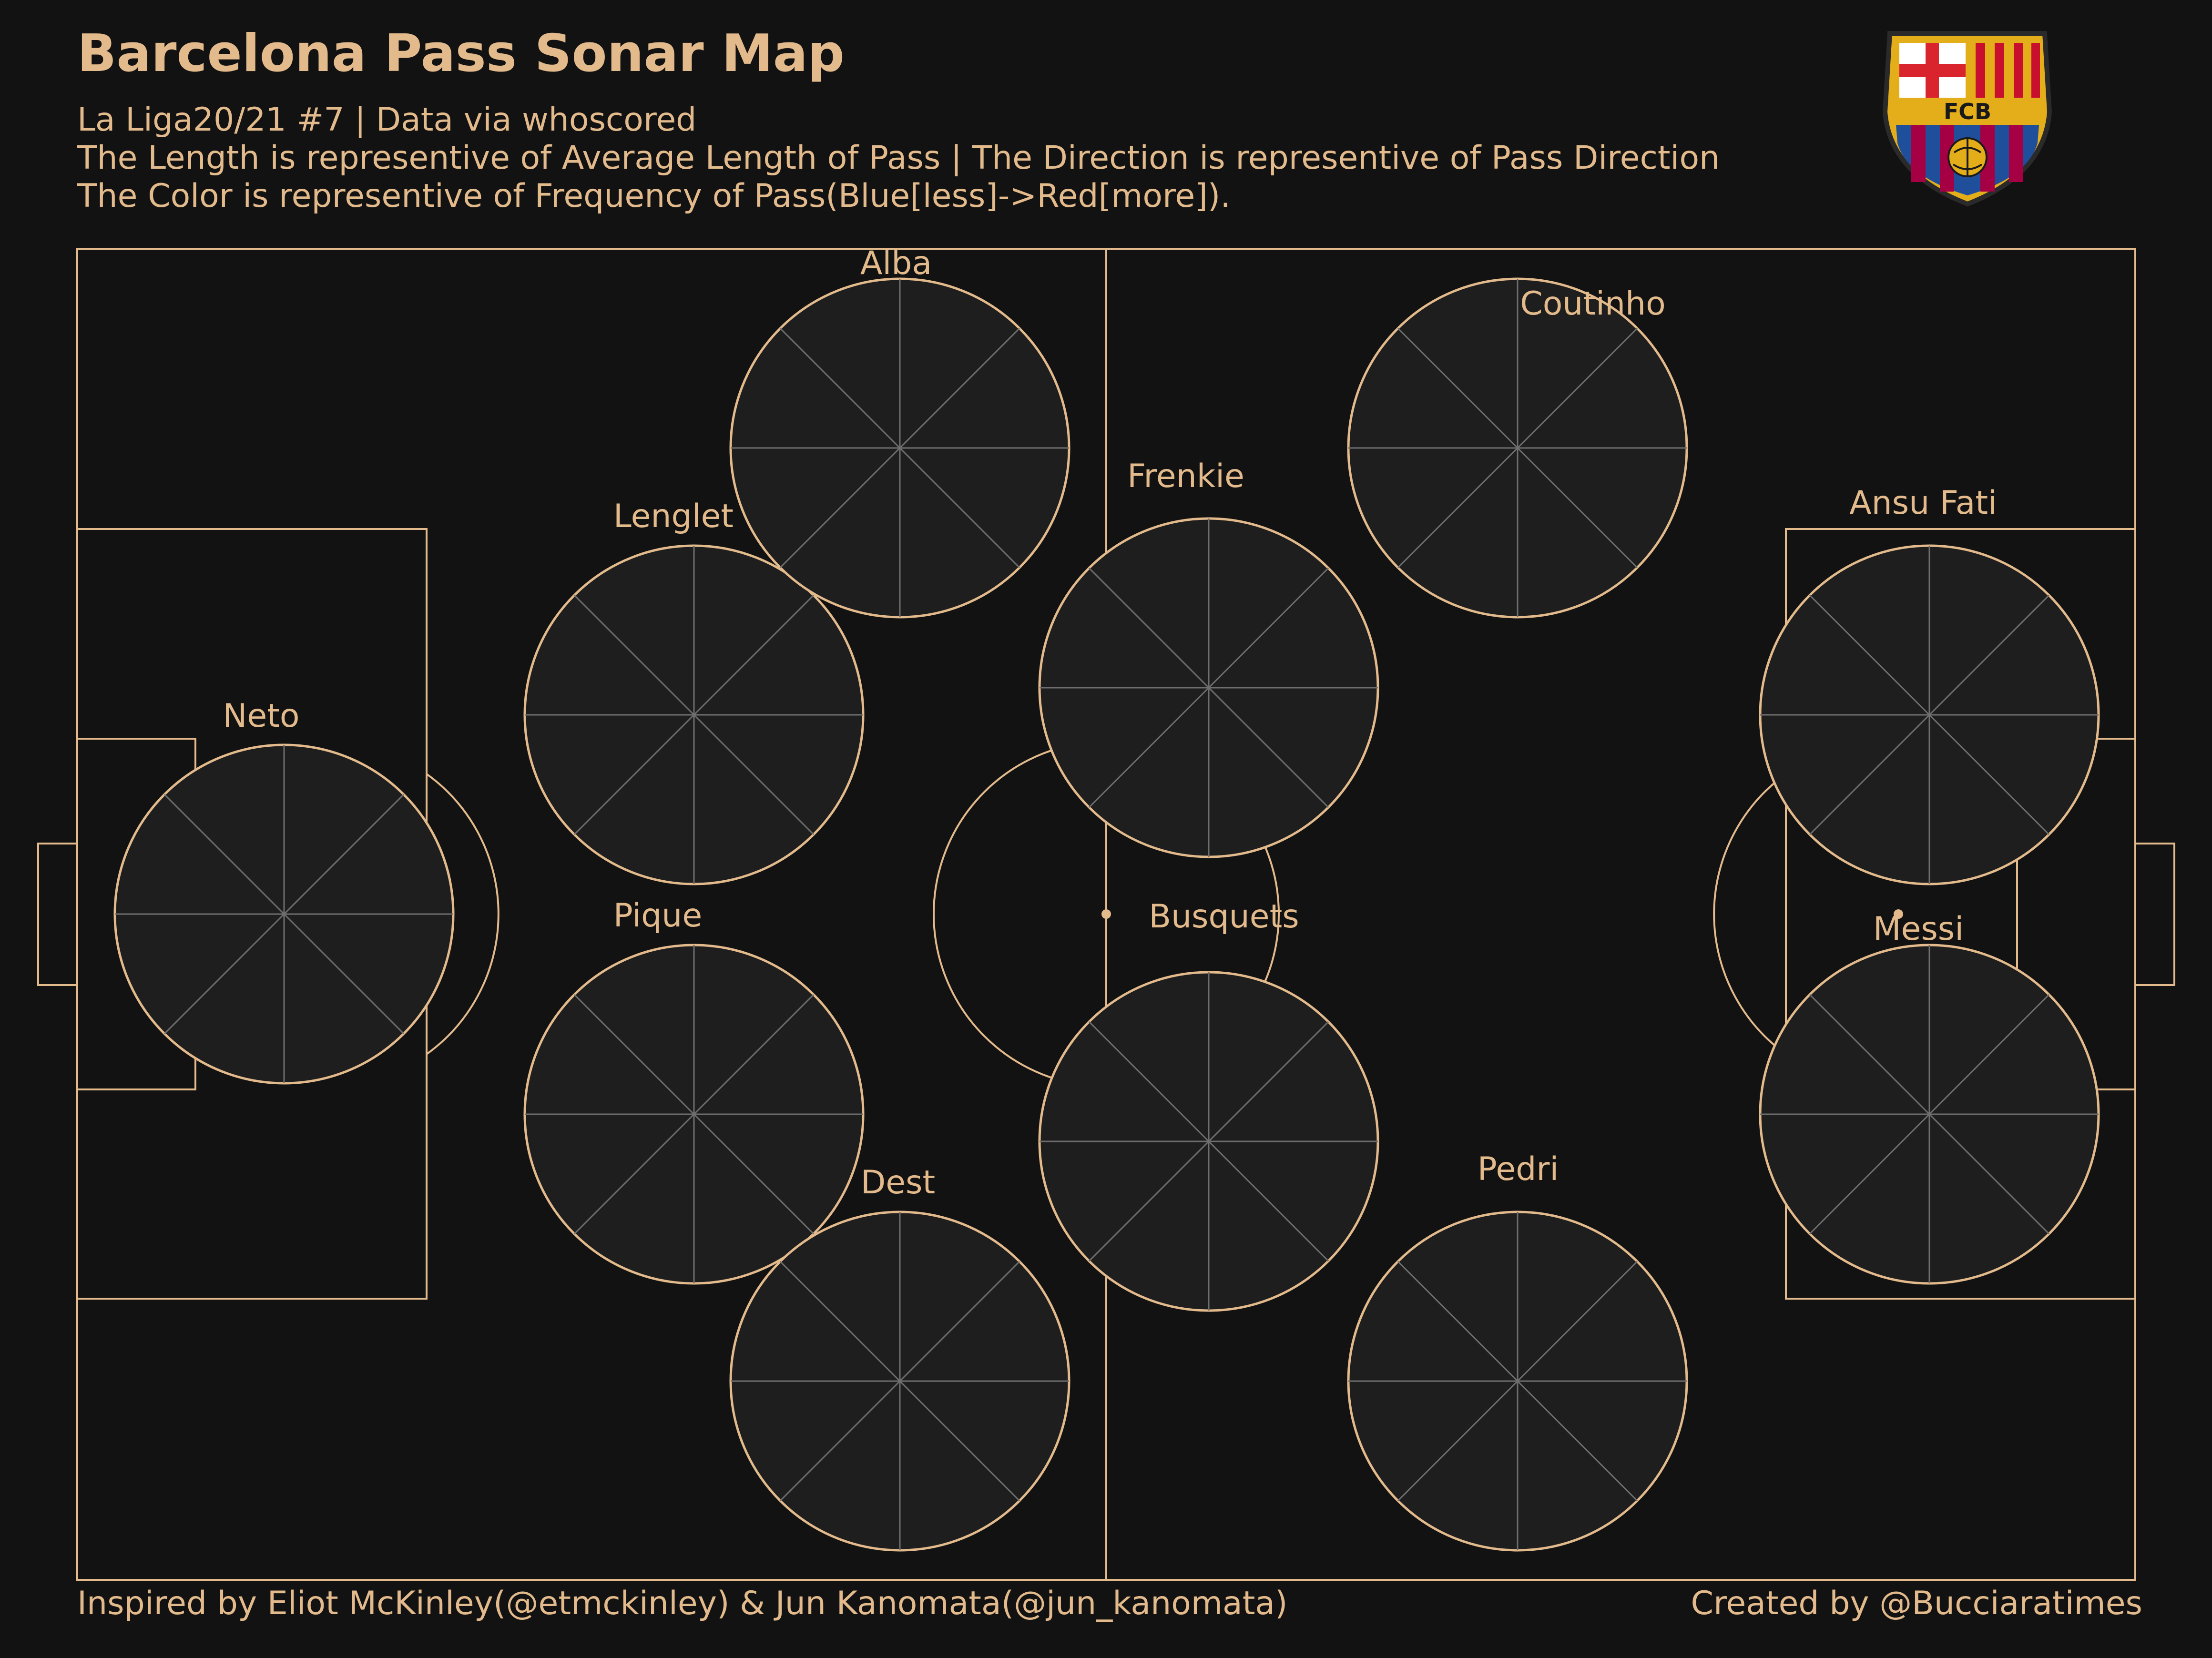 The width and height of the screenshot is (2212, 1658). Describe the element at coordinates (1106, 914) in the screenshot. I see `center-spot` at that location.